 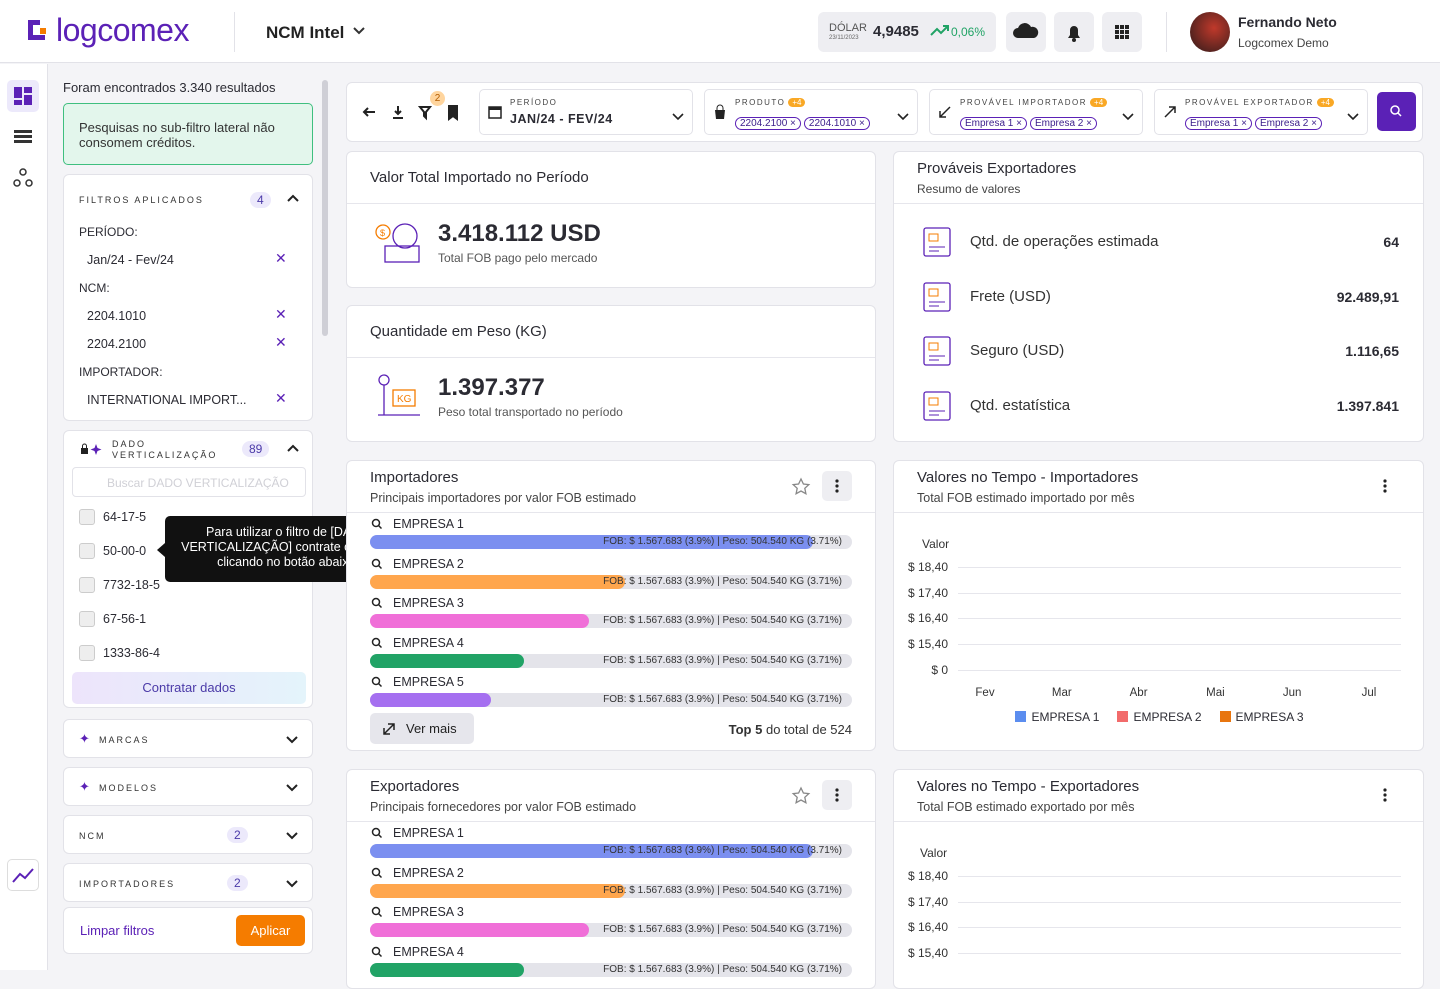 What do you see at coordinates (1225, 716) in the screenshot?
I see `legend-swatch` at bounding box center [1225, 716].